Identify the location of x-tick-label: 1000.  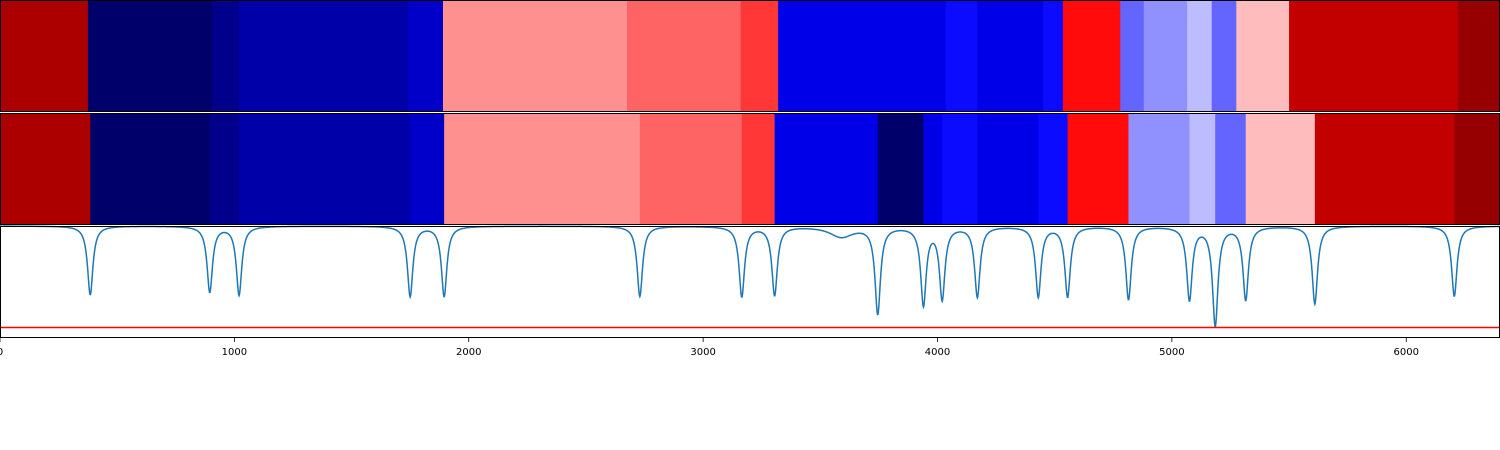
(234, 352).